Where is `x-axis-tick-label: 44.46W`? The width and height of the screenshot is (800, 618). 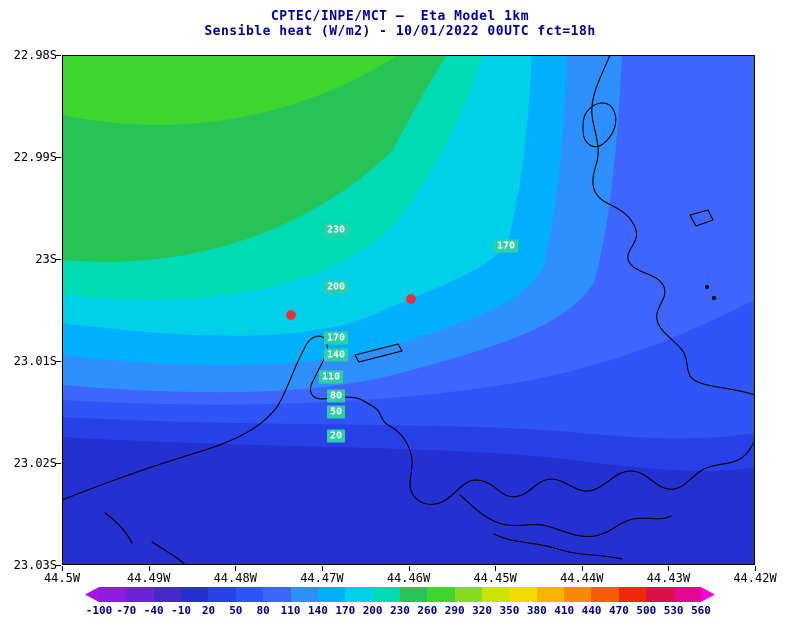
x-axis-tick-label: 44.46W is located at coordinates (408, 578).